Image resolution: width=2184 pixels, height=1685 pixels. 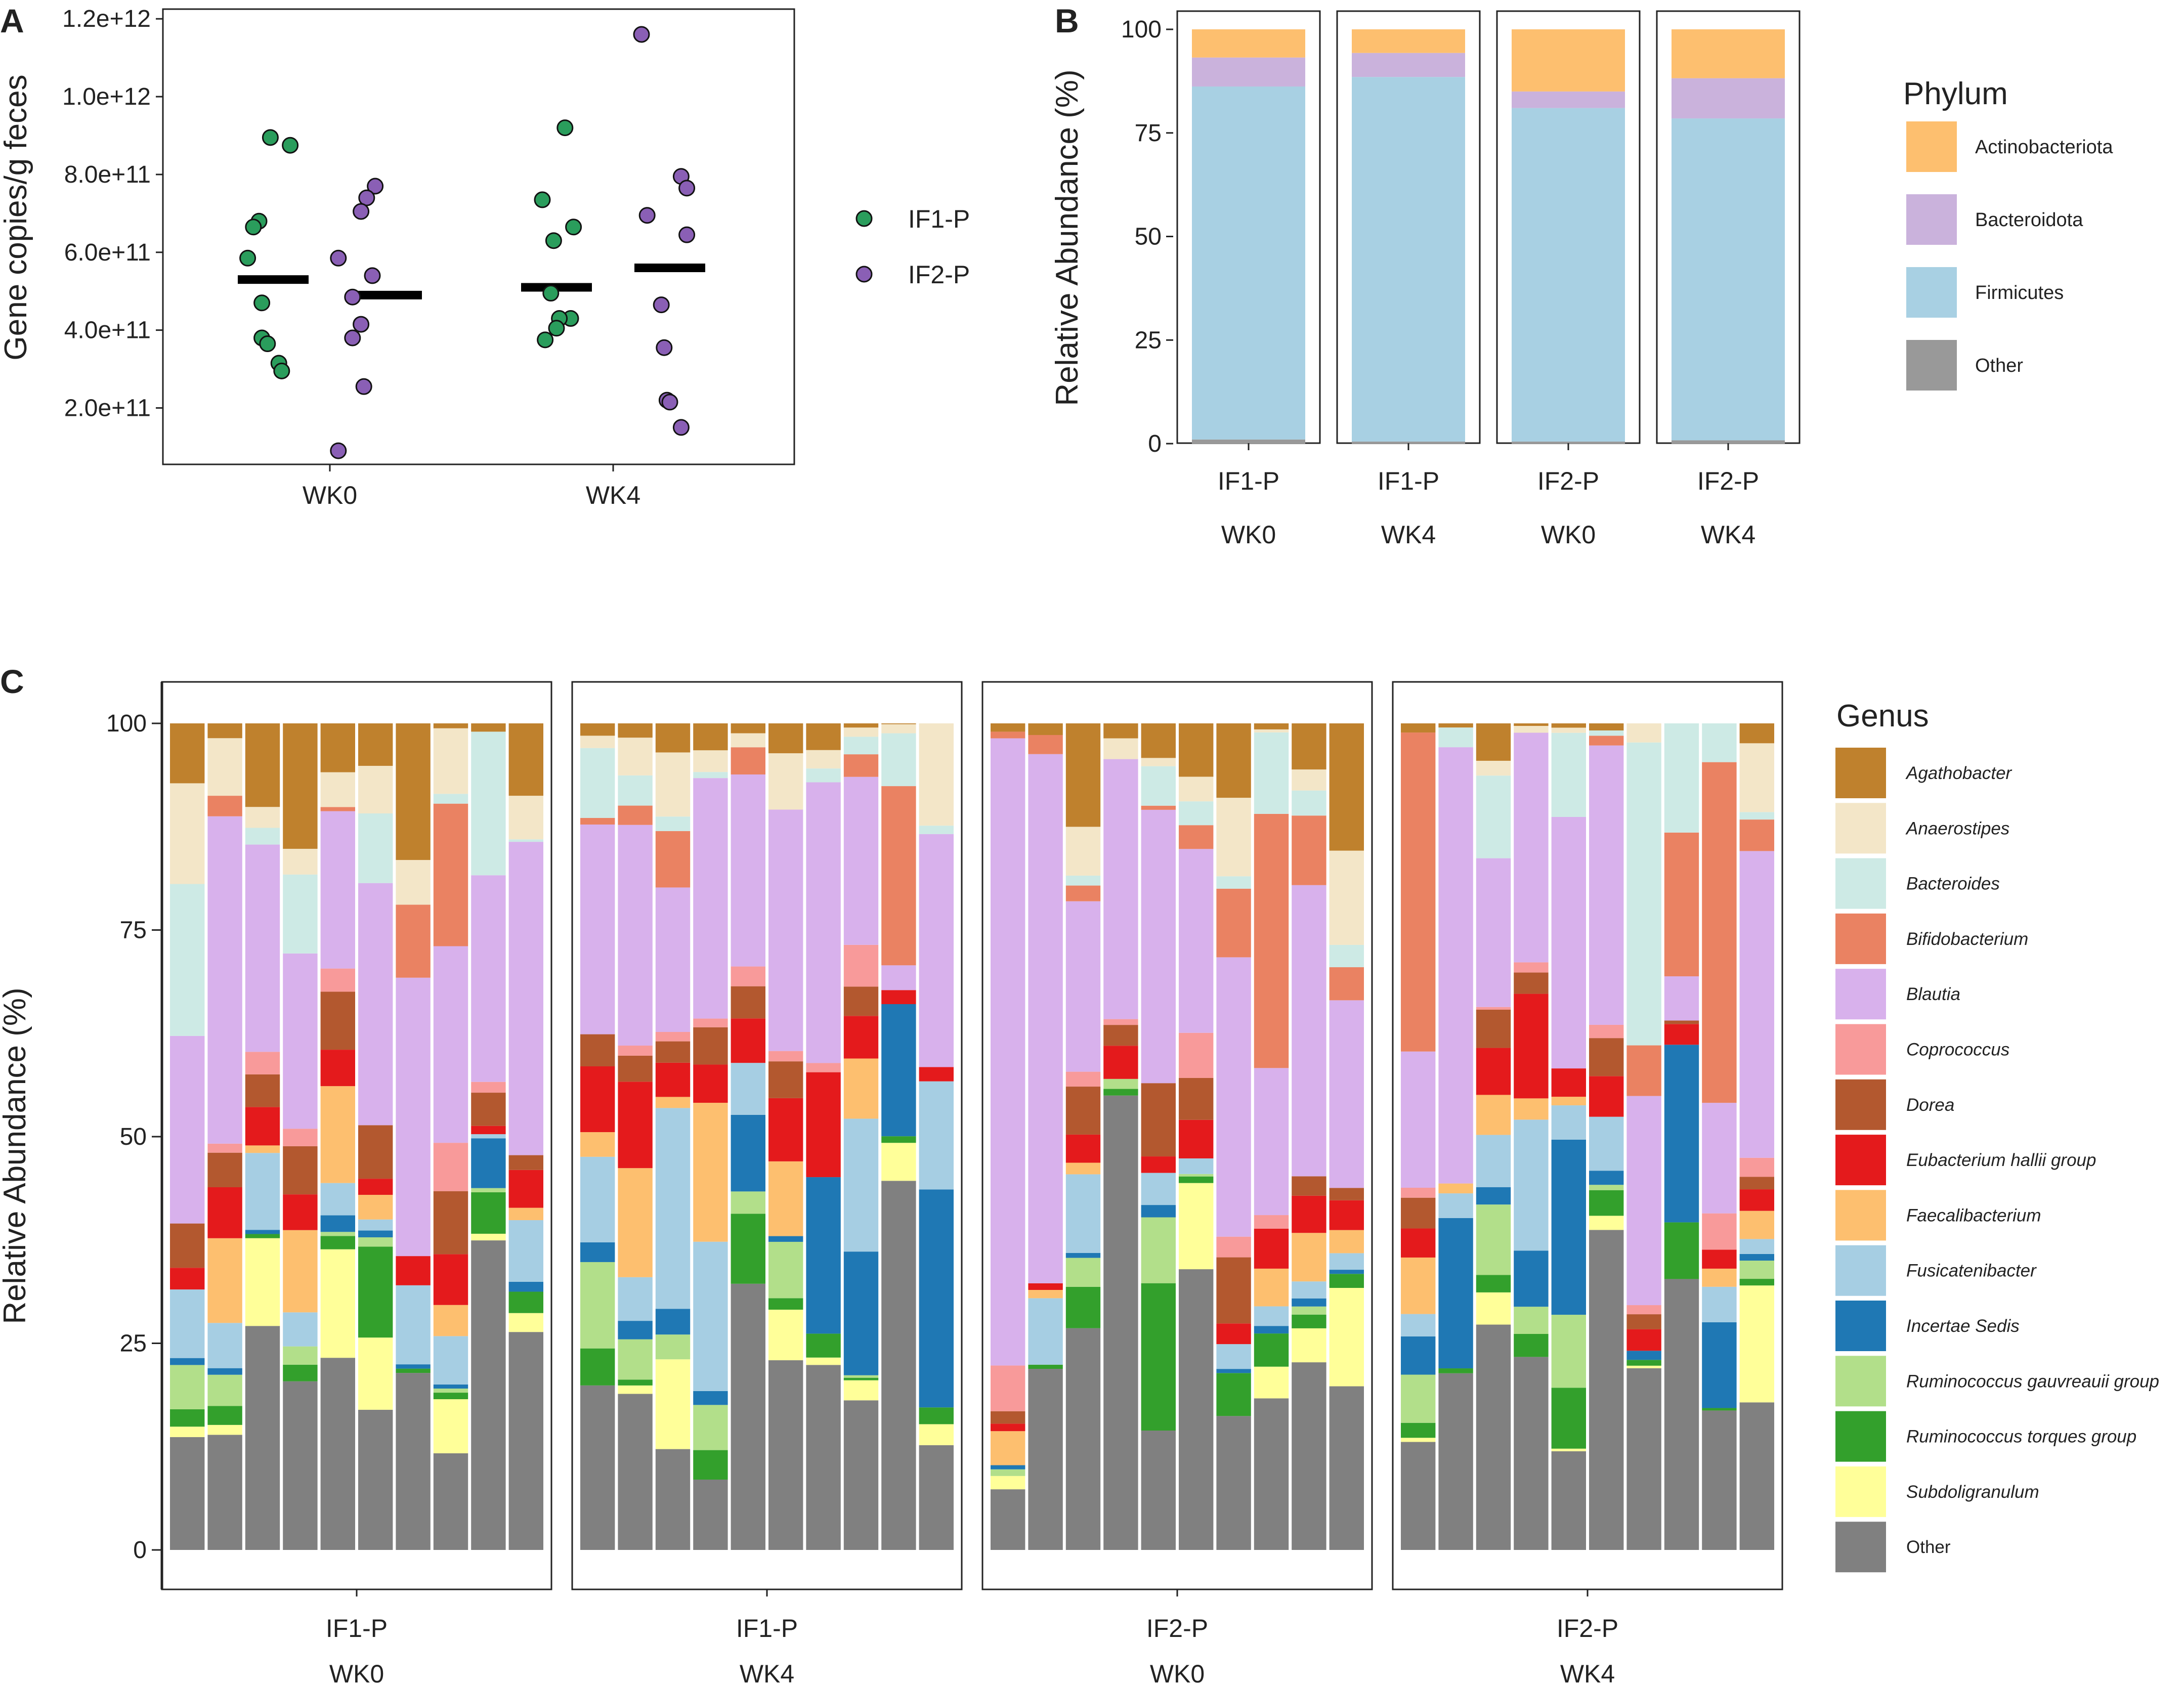 What do you see at coordinates (1409, 535) in the screenshot?
I see `b-xtick-week: WK4` at bounding box center [1409, 535].